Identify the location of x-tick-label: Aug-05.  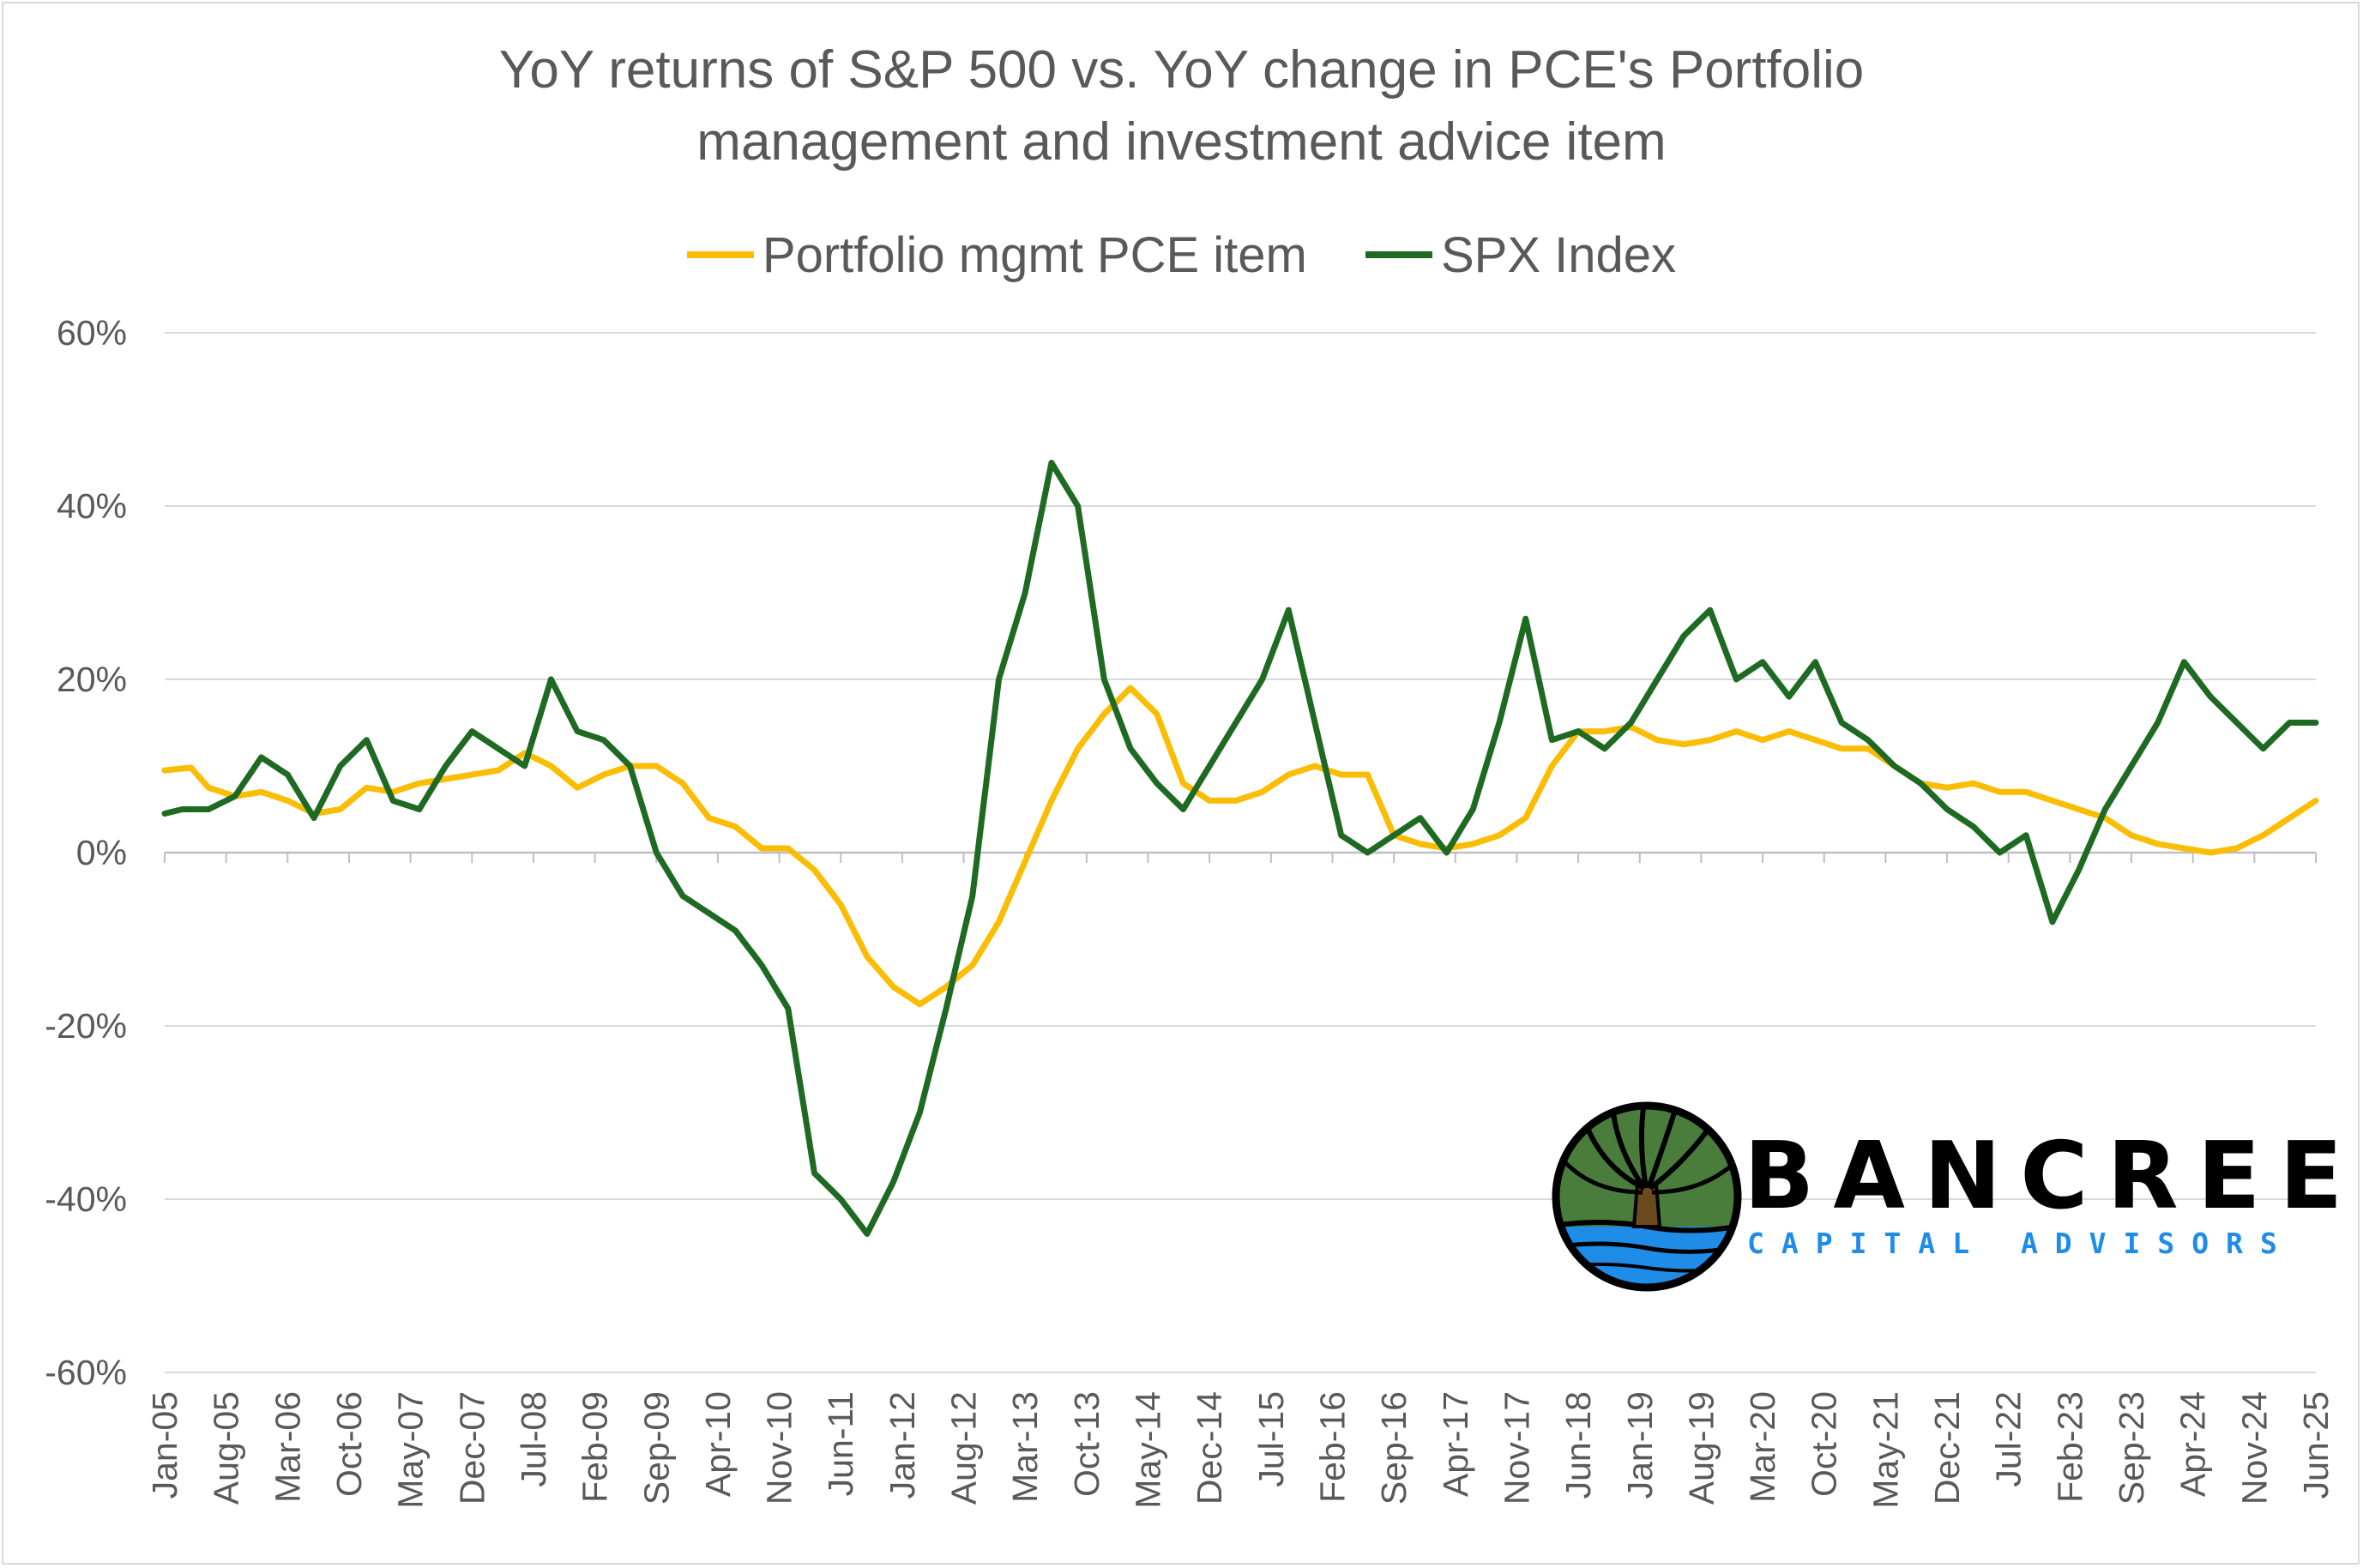
(226, 1448).